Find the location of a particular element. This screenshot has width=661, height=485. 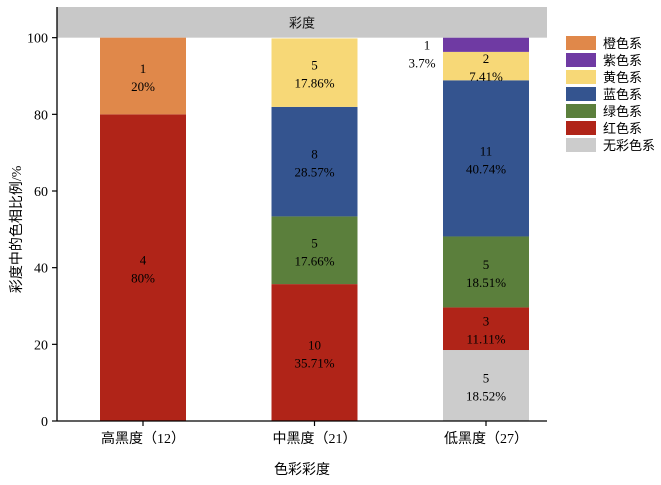

x-axis-ticks: 高黑度（12） 中黑度（21） 低黑度（27） is located at coordinates (314, 434).